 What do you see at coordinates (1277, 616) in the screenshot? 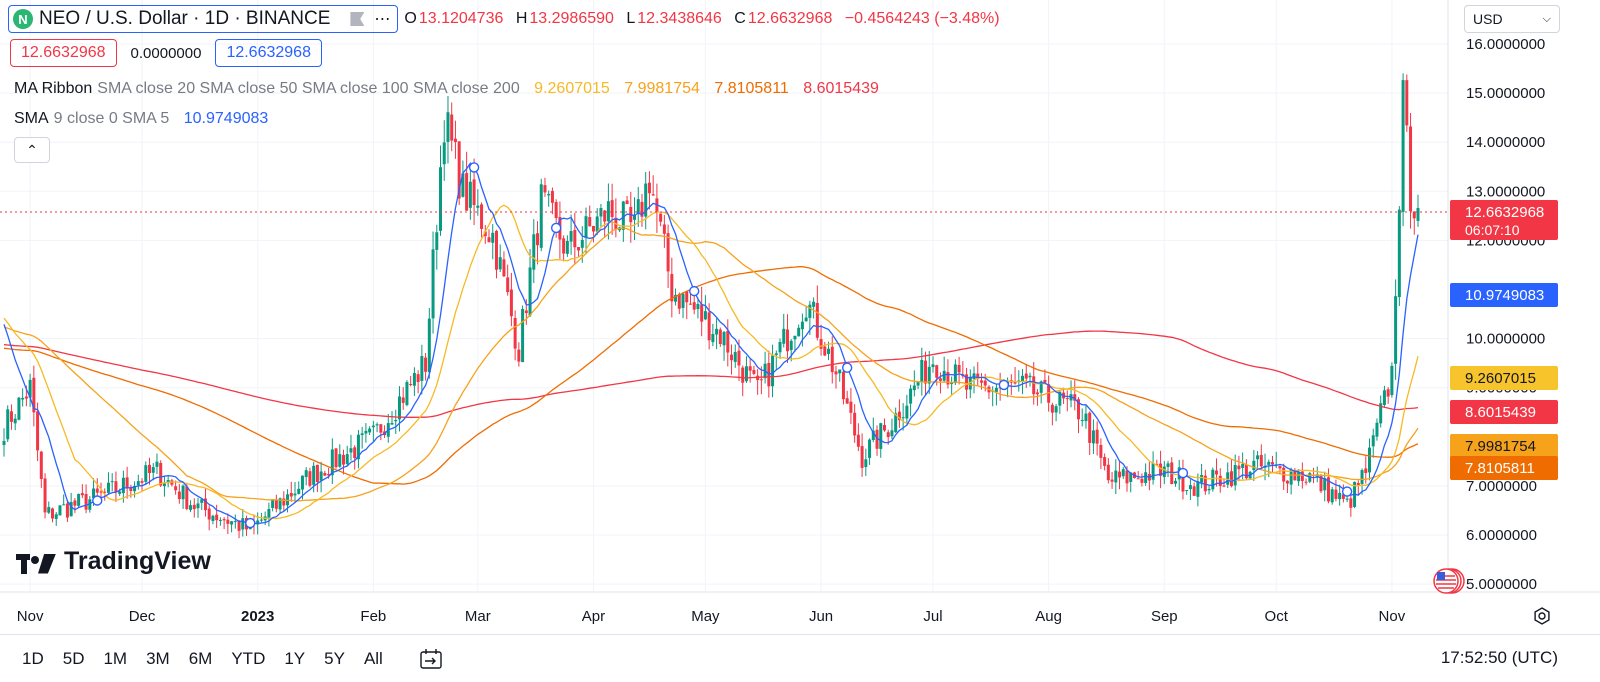
I see `time-tick-label: Oct` at bounding box center [1277, 616].